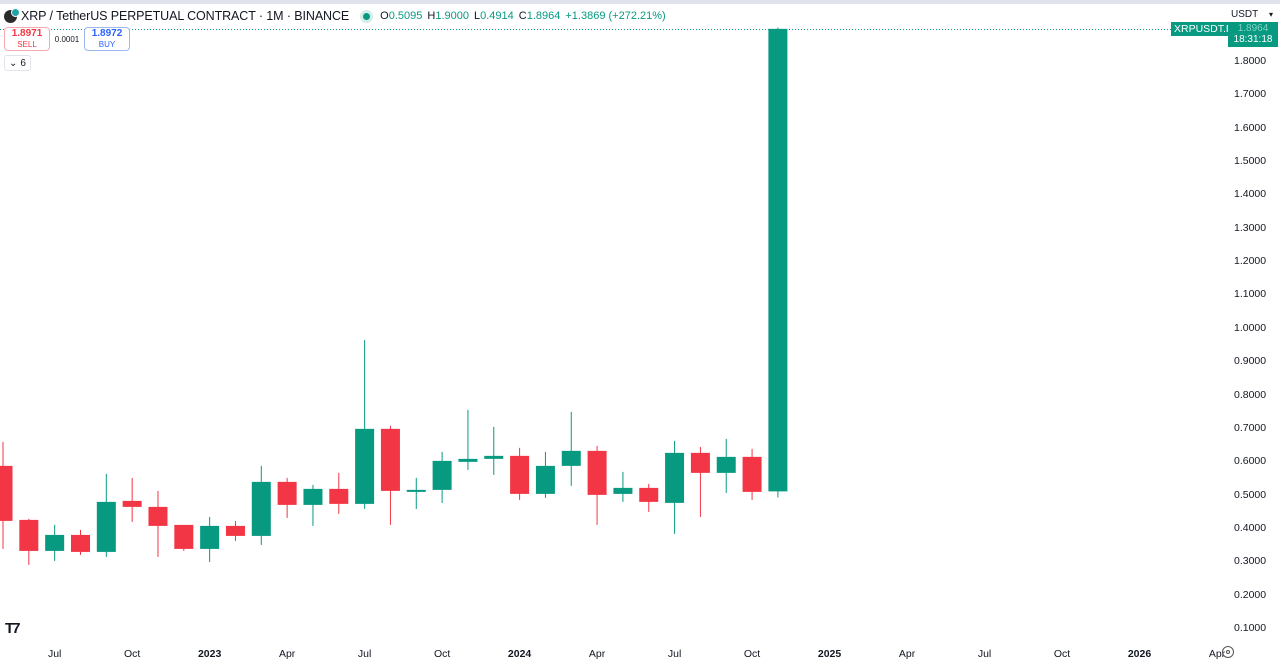 This screenshot has height=660, width=1280. What do you see at coordinates (1250, 61) in the screenshot?
I see `price-tick-label: 1.8000` at bounding box center [1250, 61].